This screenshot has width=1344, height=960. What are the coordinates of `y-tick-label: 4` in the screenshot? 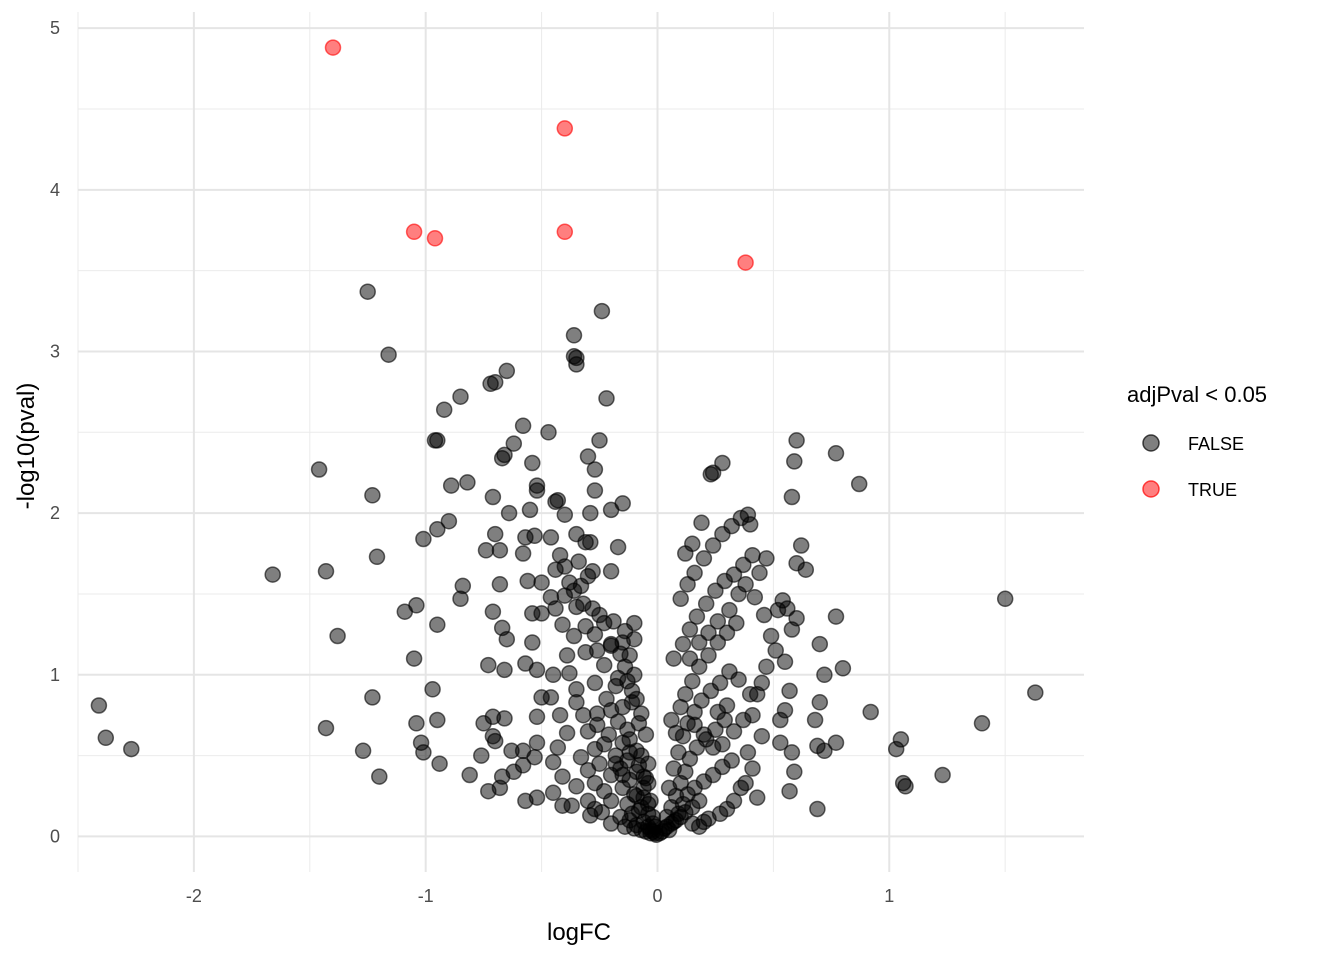 It's located at (55, 190).